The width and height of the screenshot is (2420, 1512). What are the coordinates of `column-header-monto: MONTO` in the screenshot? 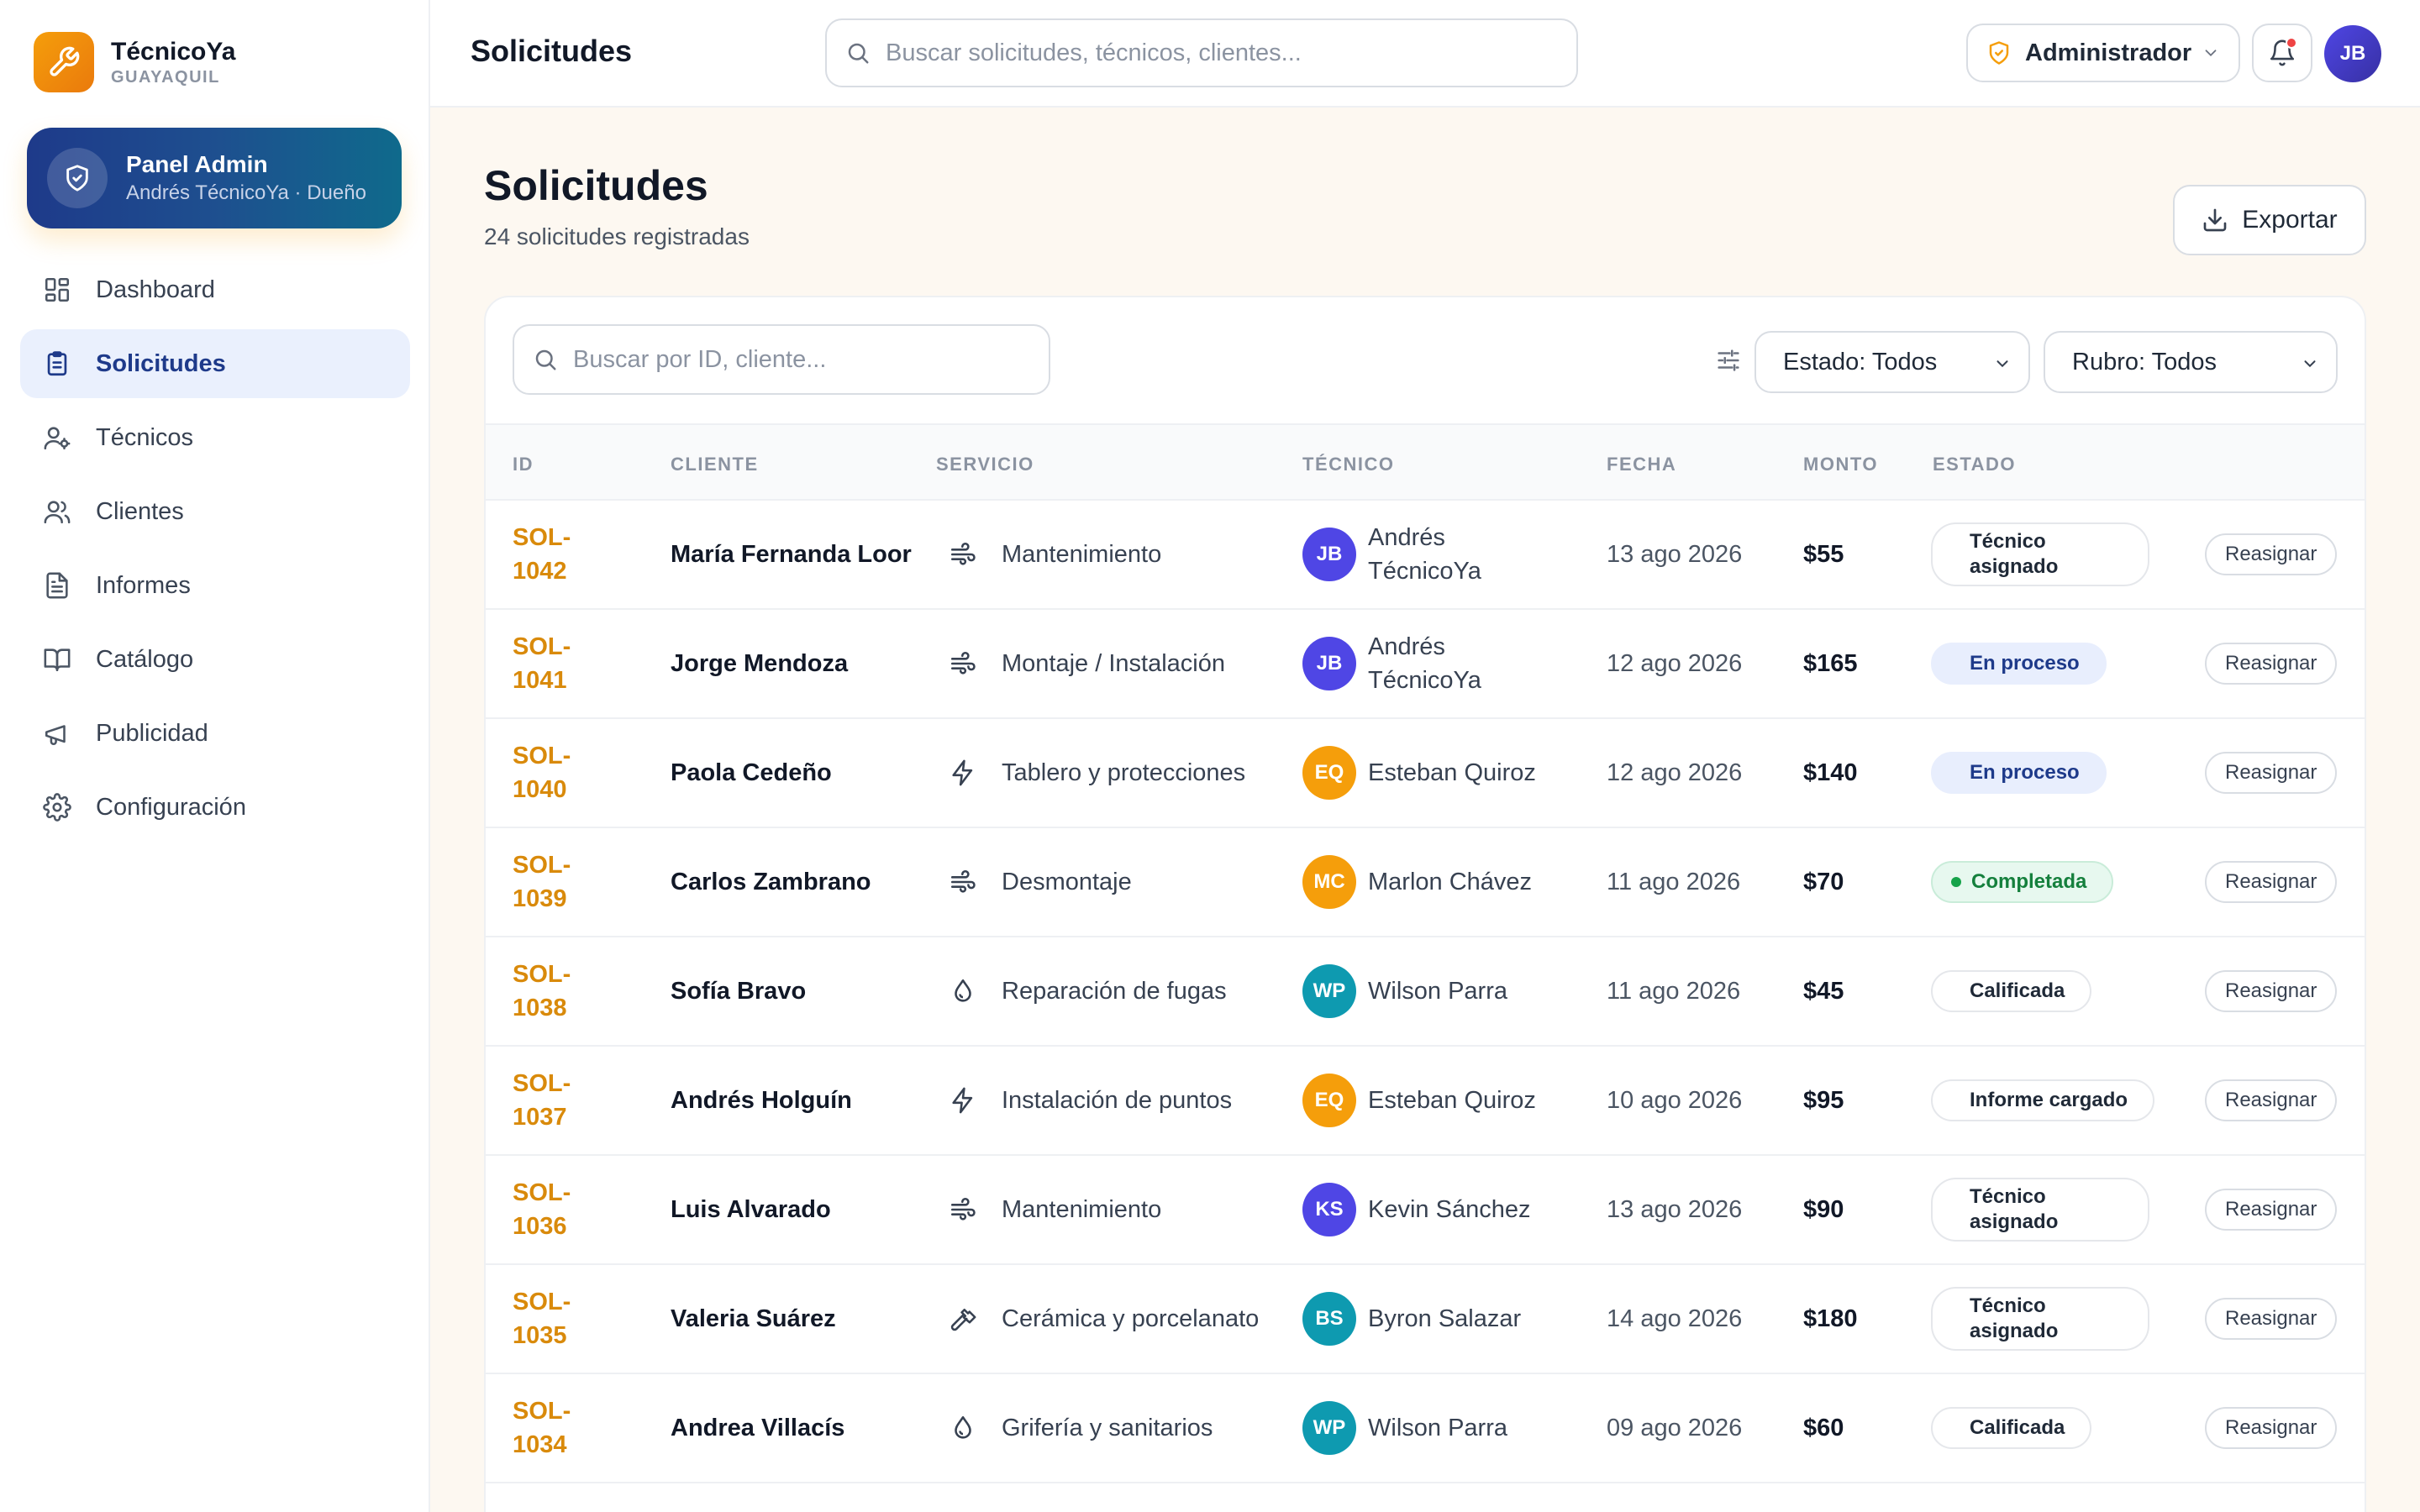 It's located at (1841, 464).